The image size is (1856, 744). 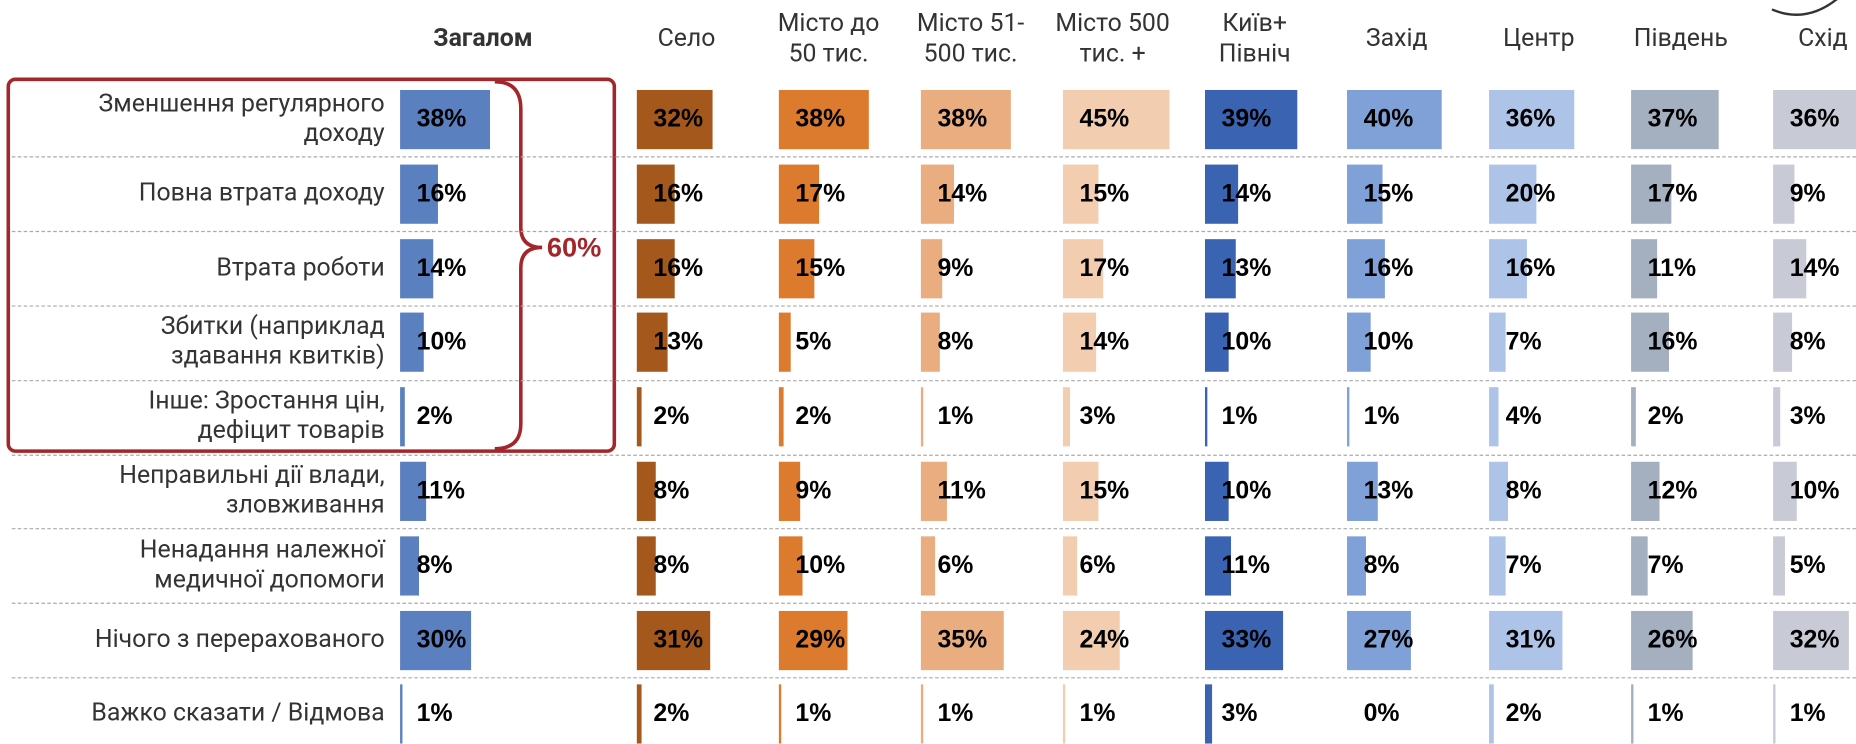 What do you see at coordinates (252, 490) in the screenshot?
I see `row-label: Неправильні дії влади, зловживання` at bounding box center [252, 490].